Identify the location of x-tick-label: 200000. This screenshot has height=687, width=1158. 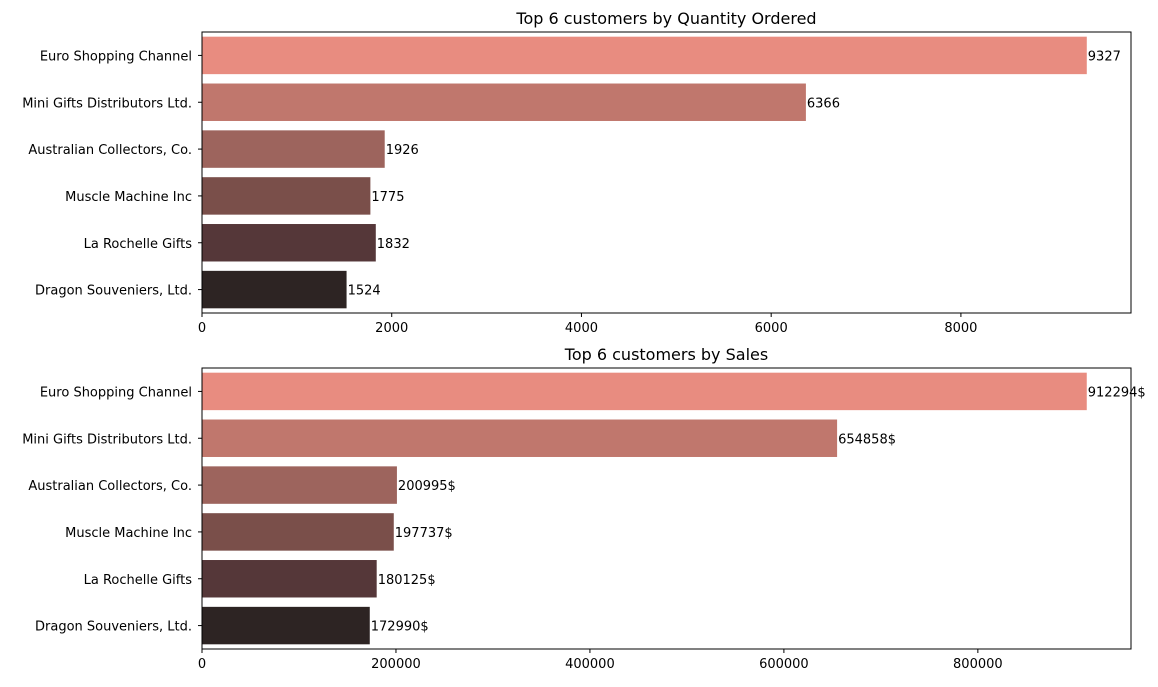
(396, 664).